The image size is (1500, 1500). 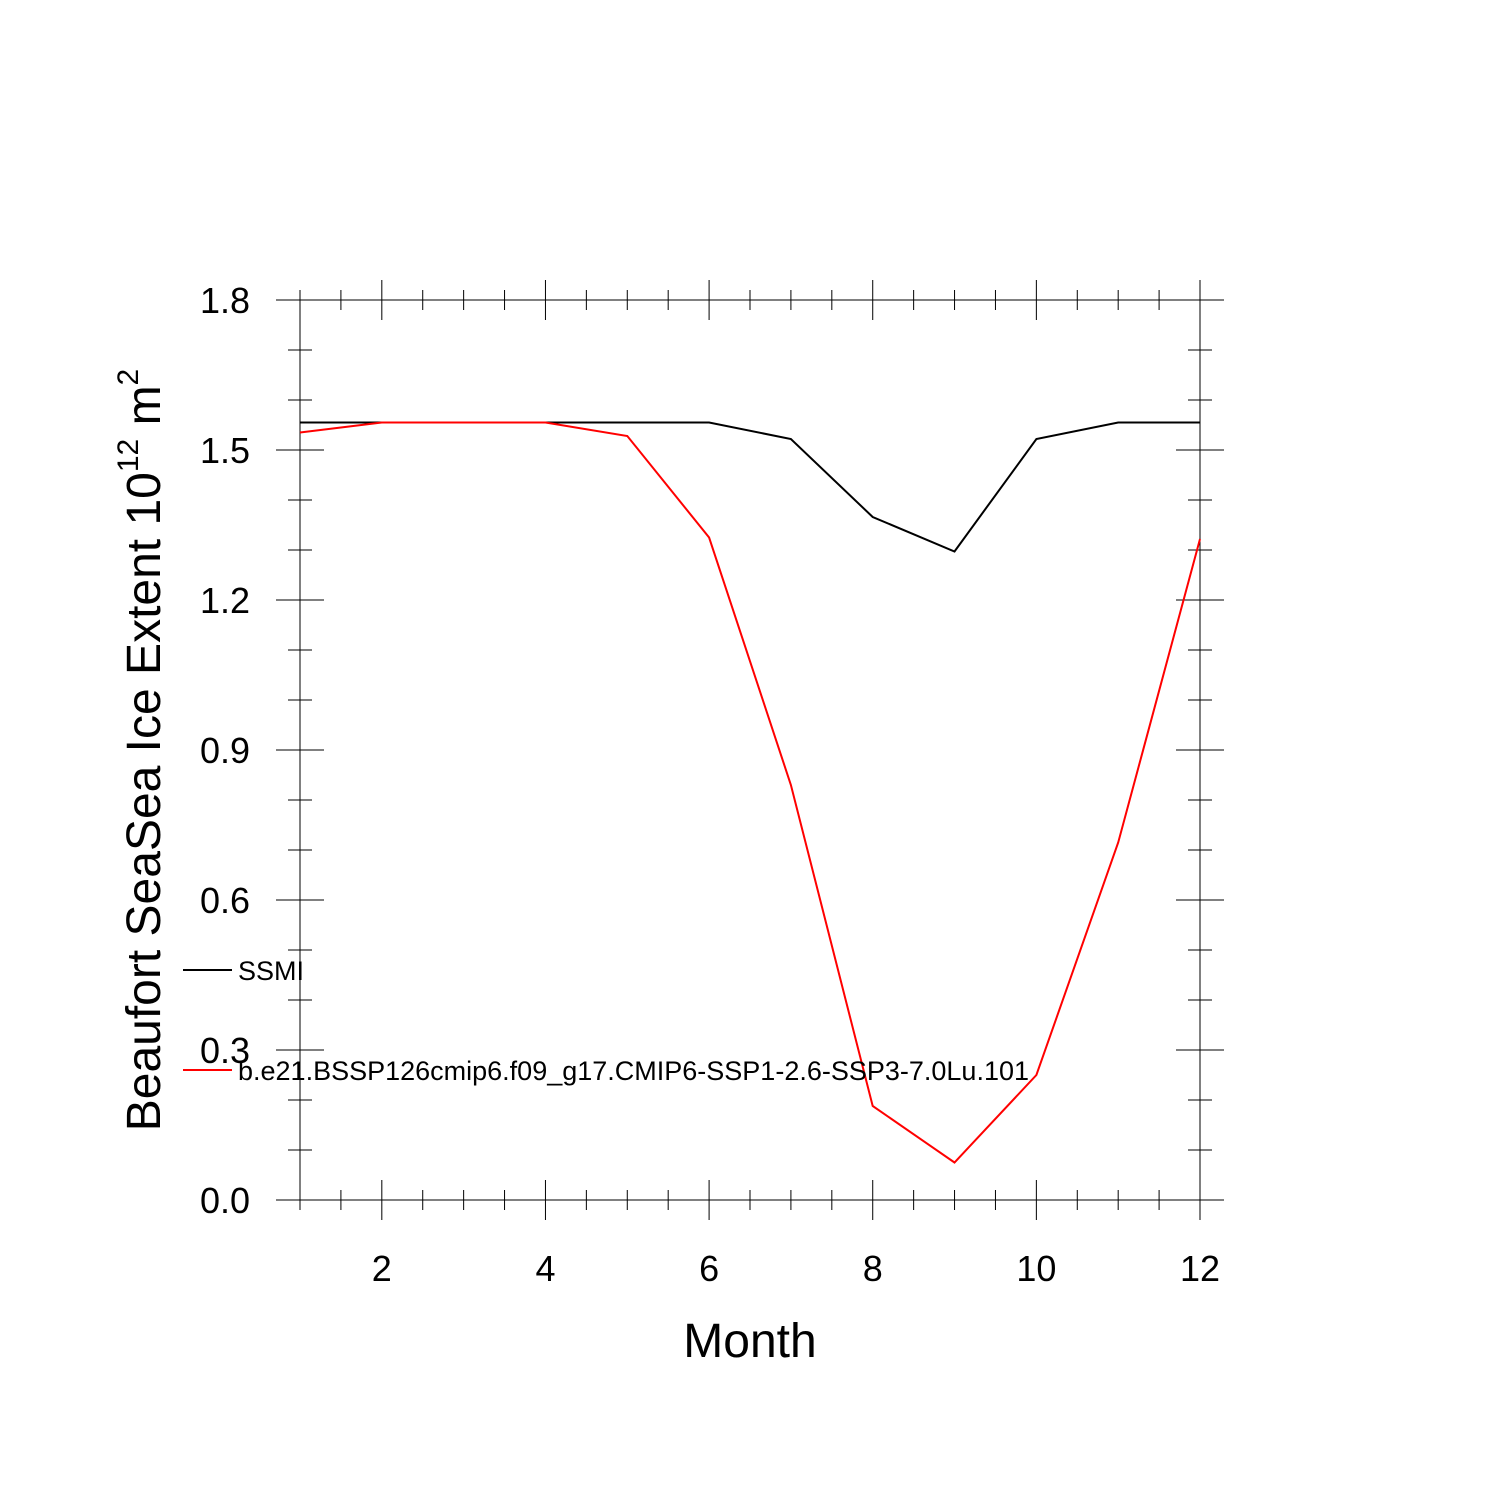 What do you see at coordinates (225, 750) in the screenshot?
I see `y-tick-label: 0.9` at bounding box center [225, 750].